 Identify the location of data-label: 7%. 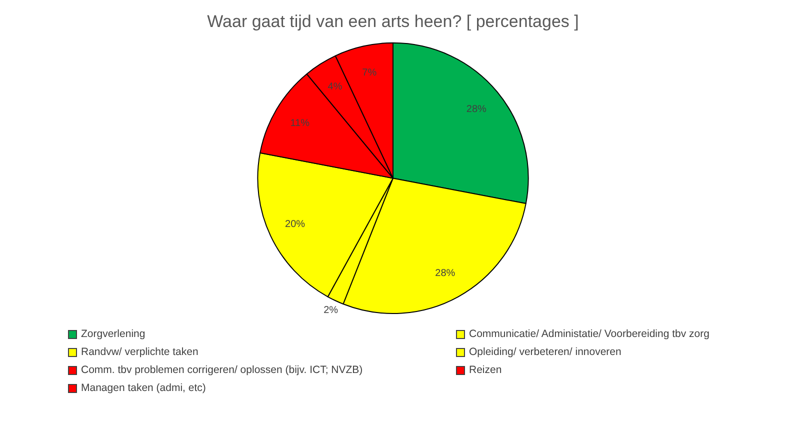
(369, 72).